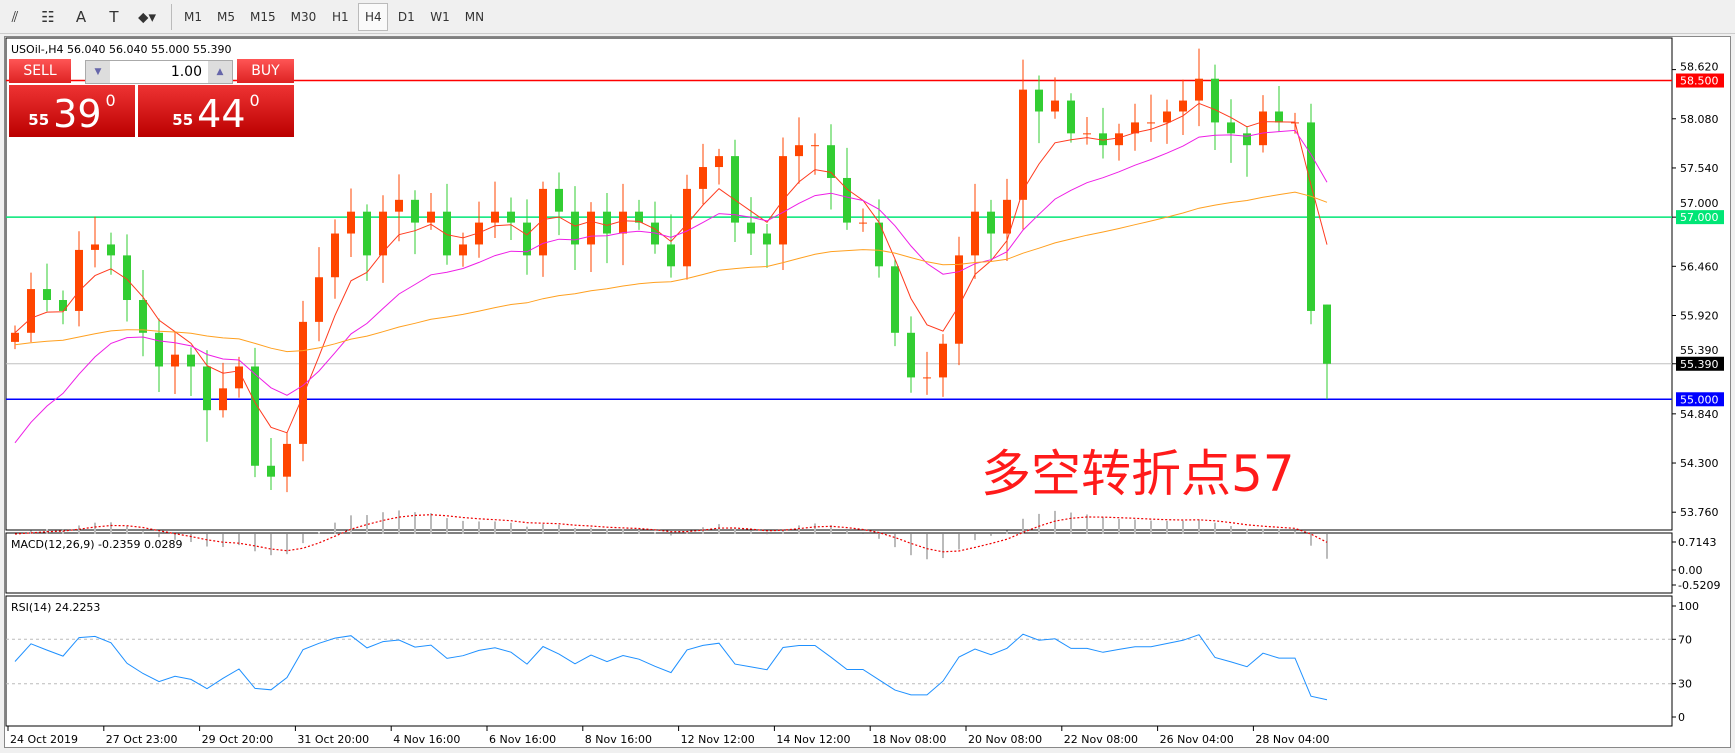  What do you see at coordinates (474, 16) in the screenshot?
I see `timeframe-mn-button: MN` at bounding box center [474, 16].